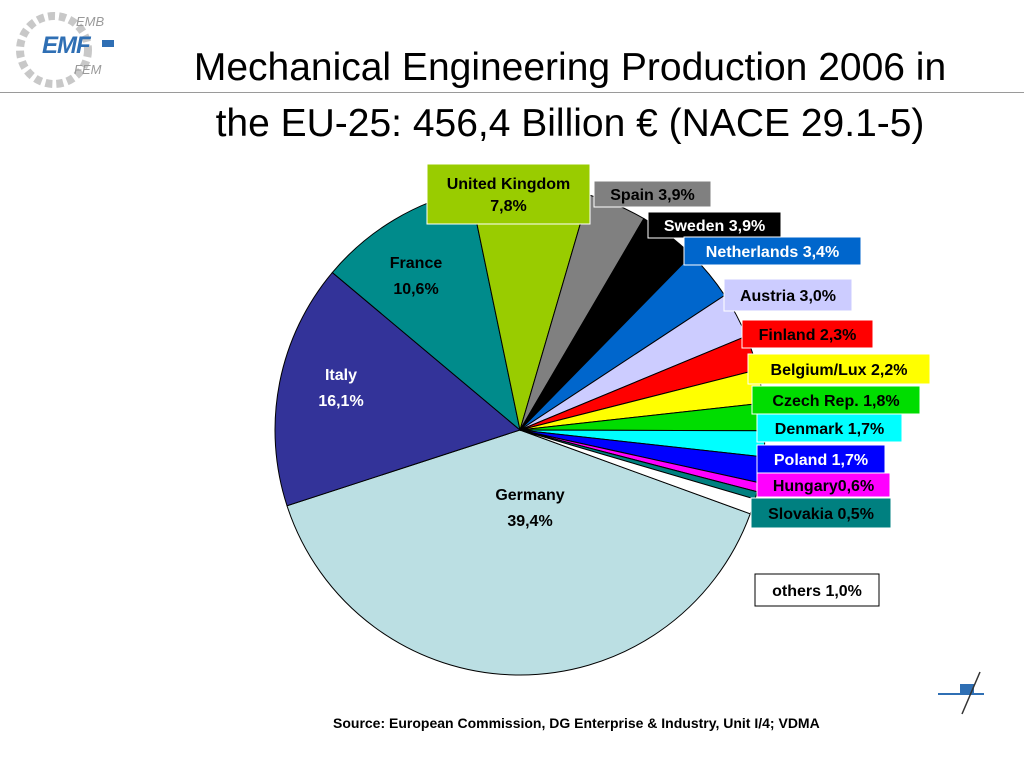 The image size is (1024, 768). I want to click on slice-label-netherlands: Netherlands 3,4%, so click(772, 252).